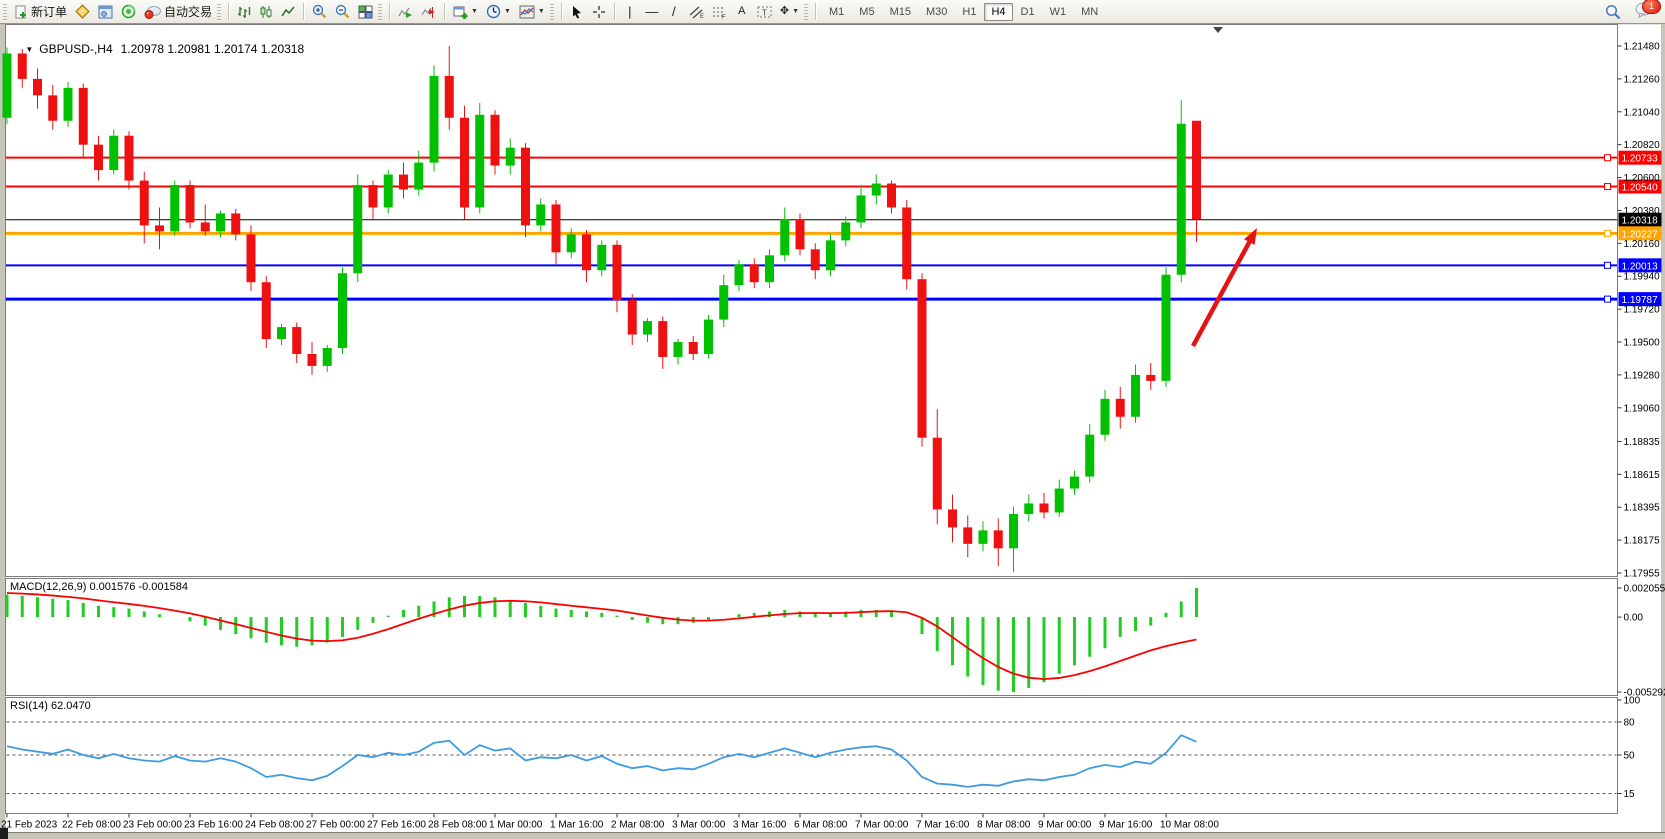 The height and width of the screenshot is (839, 1665). I want to click on timeframe-button-M15: M15, so click(900, 12).